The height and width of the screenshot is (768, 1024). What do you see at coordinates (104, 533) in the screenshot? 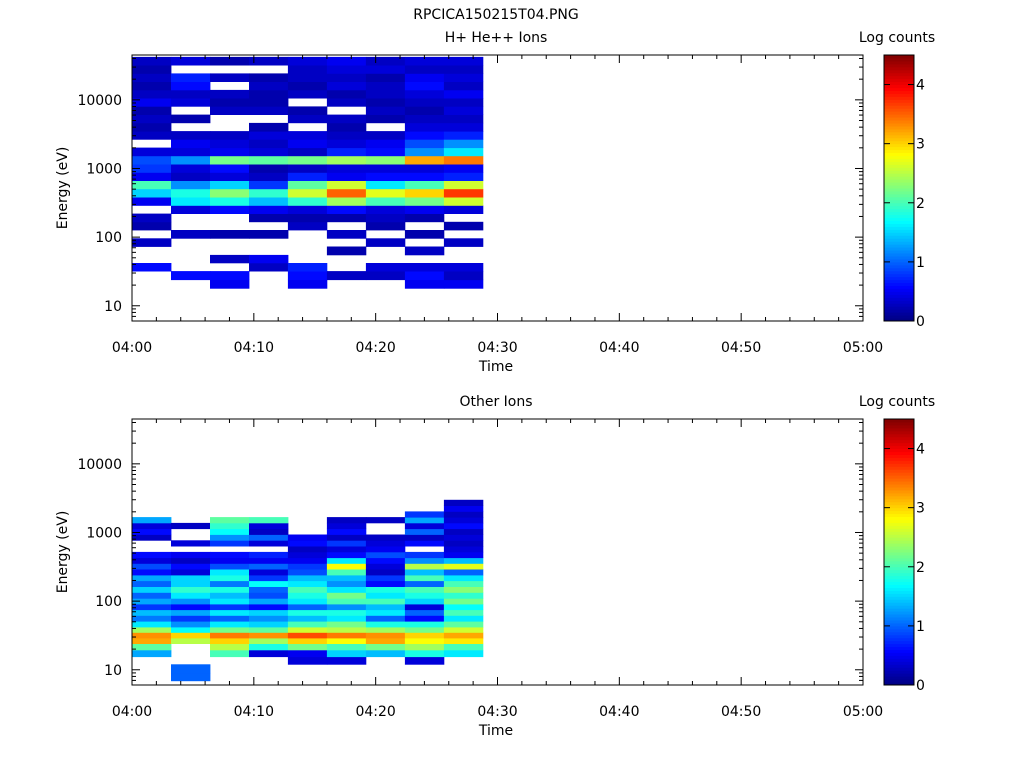
I see `y-tick-label: 1000` at bounding box center [104, 533].